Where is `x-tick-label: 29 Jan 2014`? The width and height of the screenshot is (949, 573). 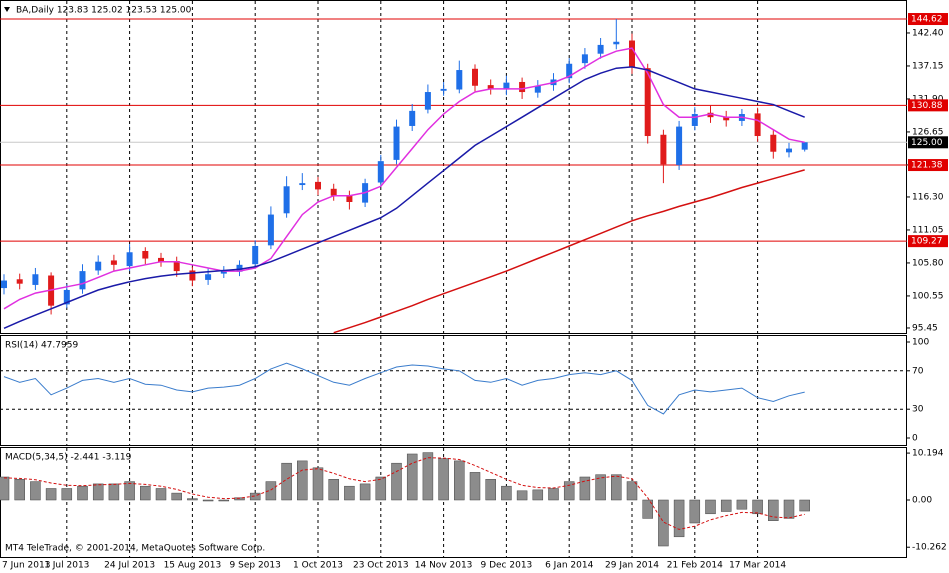 x-tick-label: 29 Jan 2014 is located at coordinates (632, 566).